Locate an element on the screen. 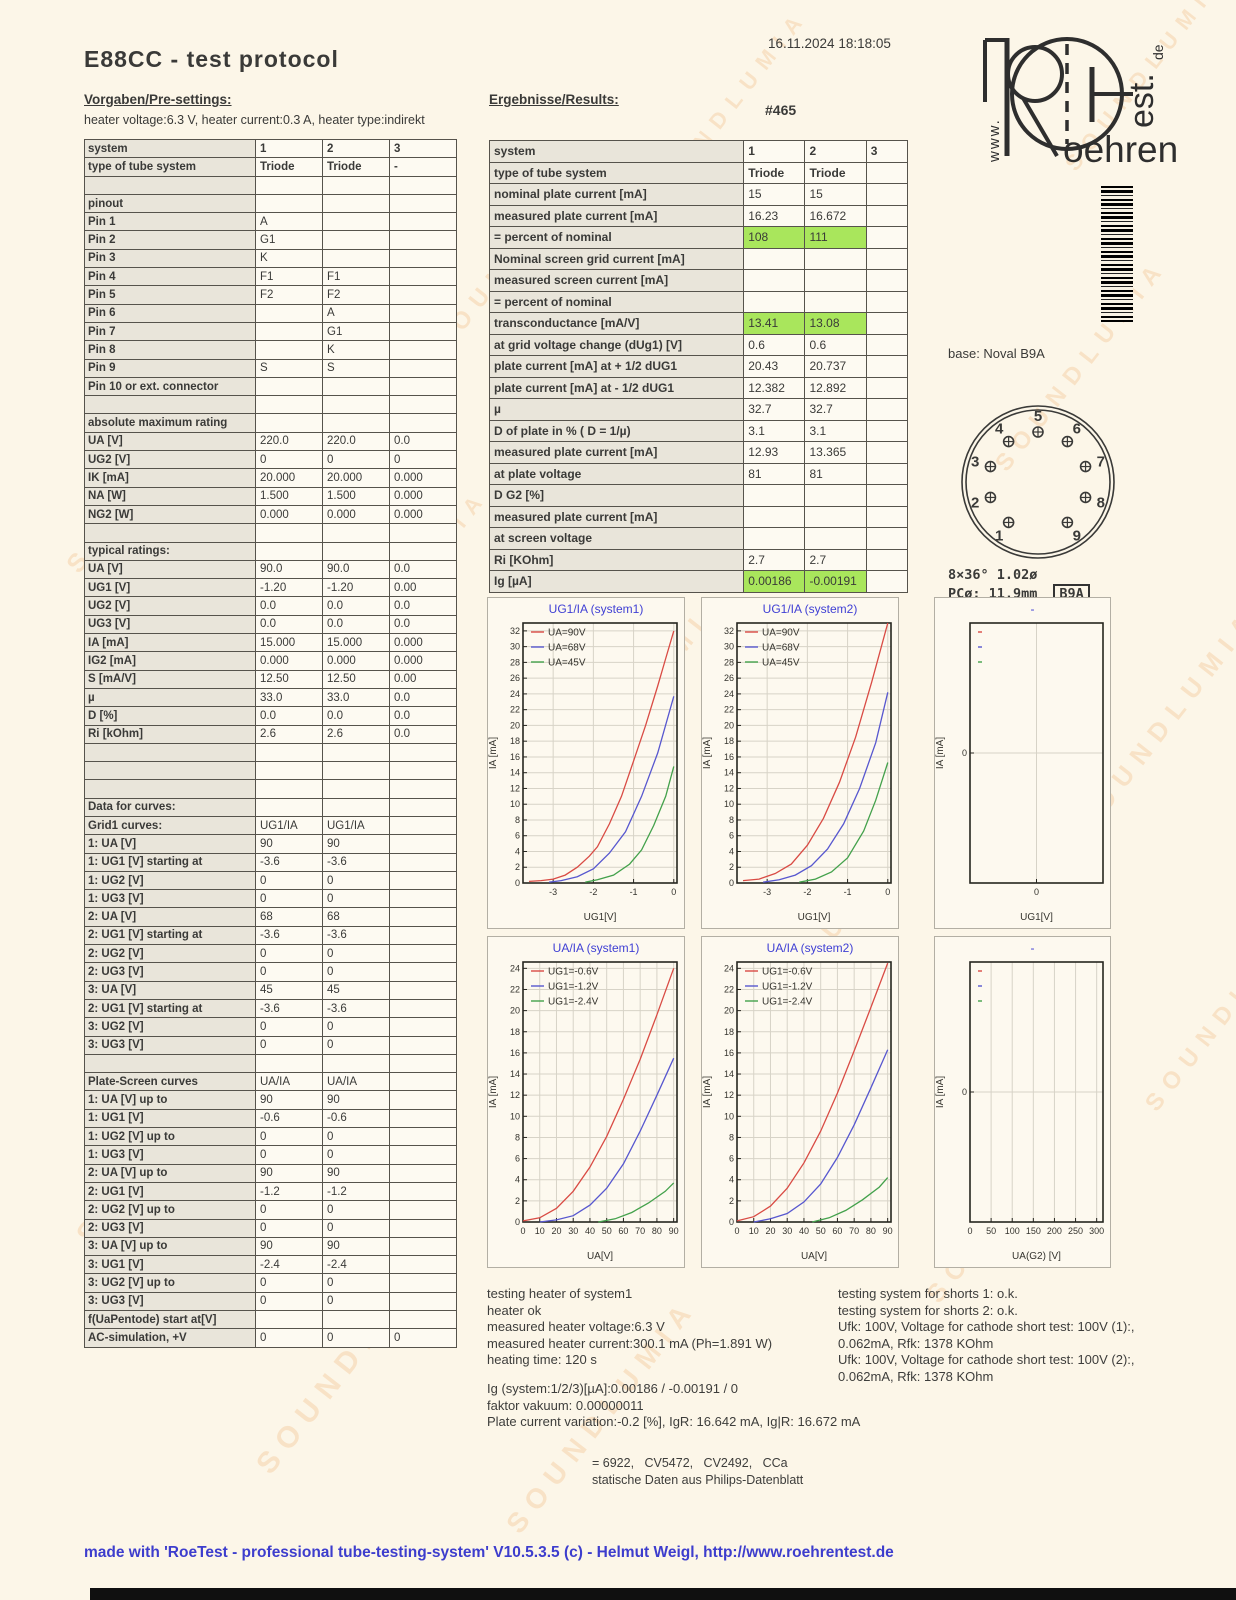 This screenshot has height=1600, width=1236. table-row: UG3 [V] 0.0 0.0 0.0 is located at coordinates (270, 624).